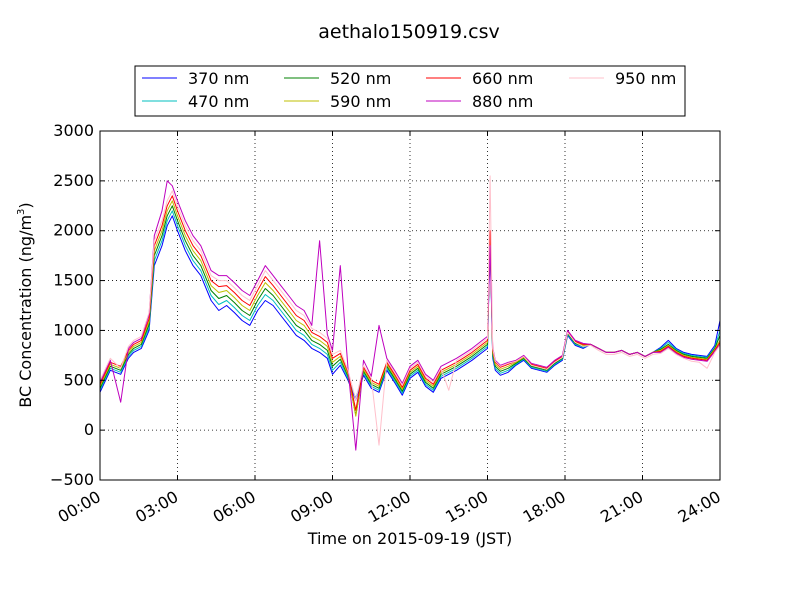 Image resolution: width=800 pixels, height=600 pixels. Describe the element at coordinates (78, 379) in the screenshot. I see `y-tick-label: 500` at that location.